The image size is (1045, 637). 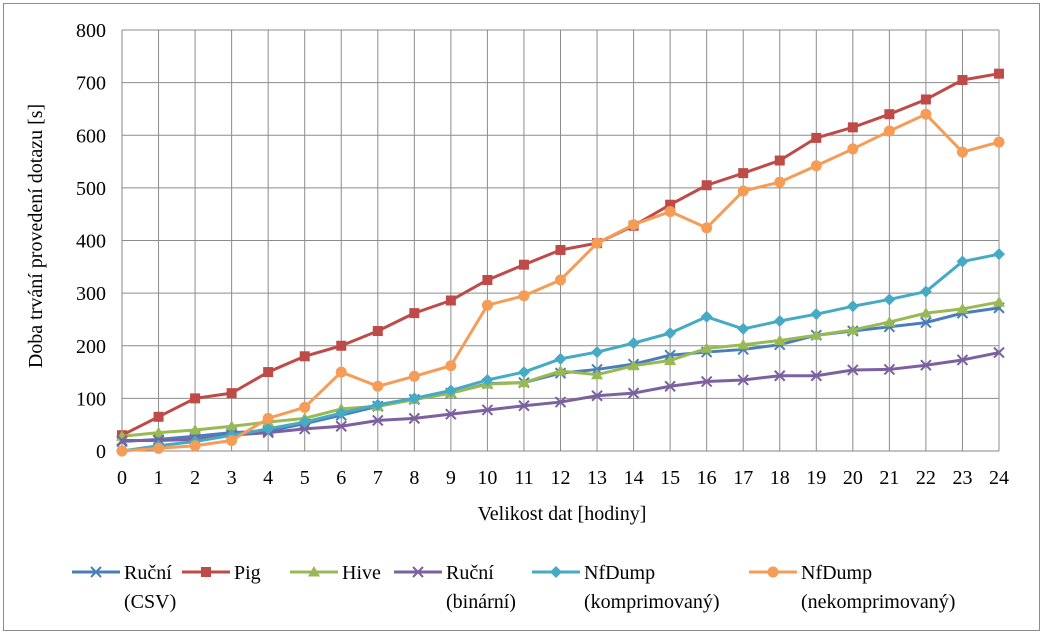 I want to click on x-tick-label: 12, so click(x=561, y=478).